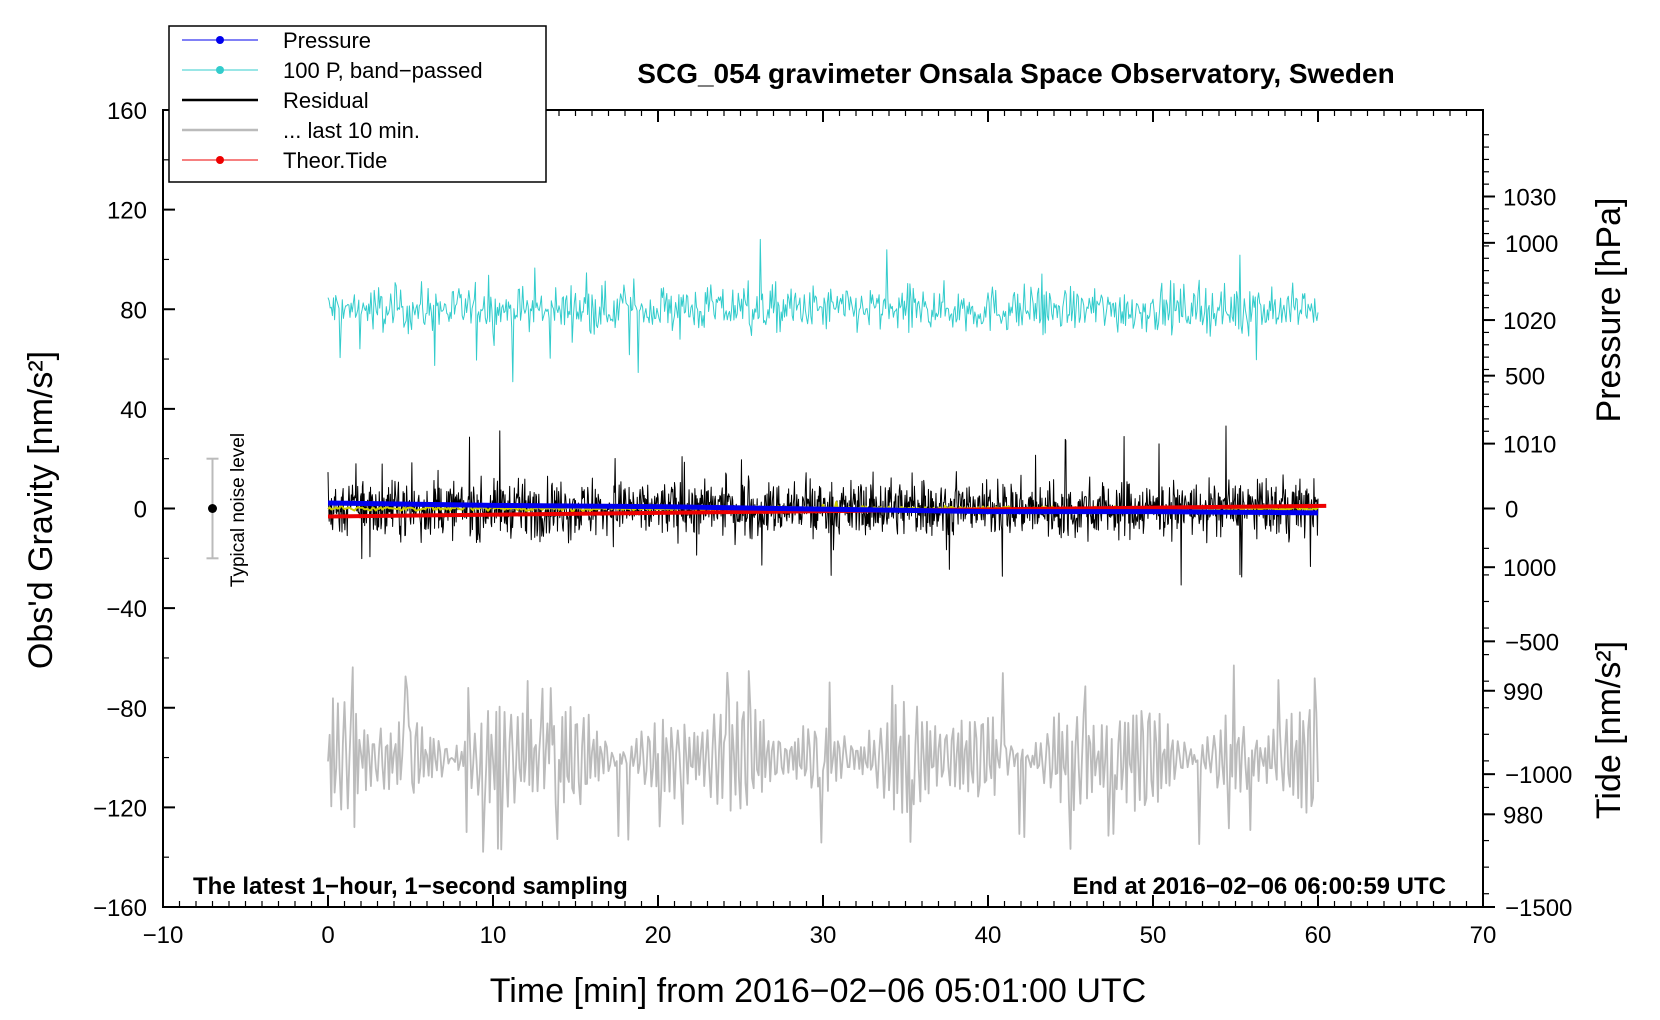 This screenshot has width=1660, height=1020. What do you see at coordinates (140, 510) in the screenshot?
I see `y-tick-label-left: 0` at bounding box center [140, 510].